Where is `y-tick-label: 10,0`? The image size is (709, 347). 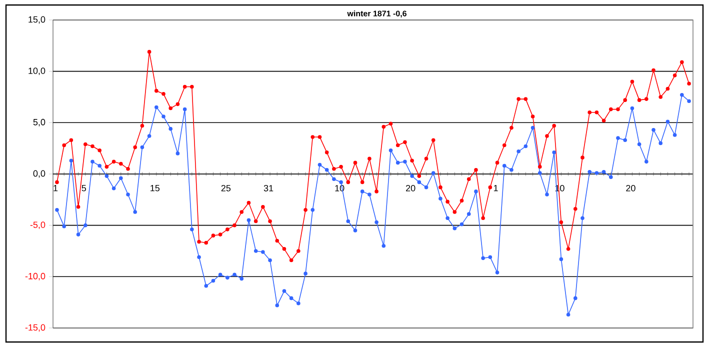 y-tick-label: 10,0 is located at coordinates (37, 72).